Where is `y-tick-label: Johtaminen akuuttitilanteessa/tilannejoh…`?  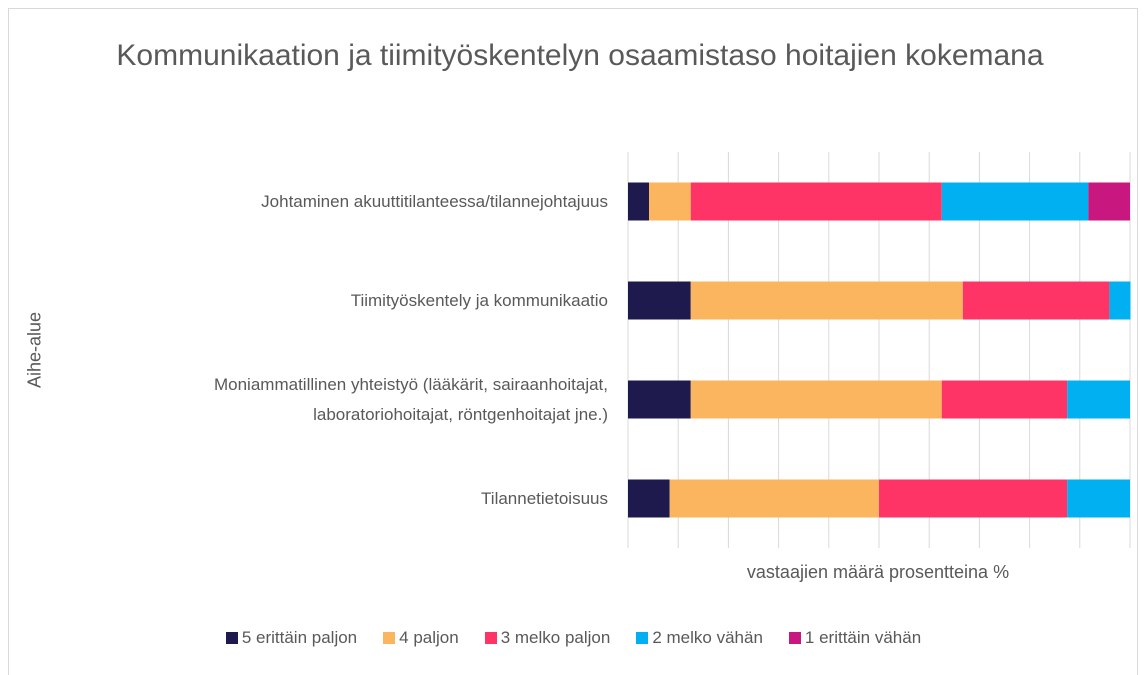
y-tick-label: Johtaminen akuuttitilanteessa/tilannejoh… is located at coordinates (434, 201).